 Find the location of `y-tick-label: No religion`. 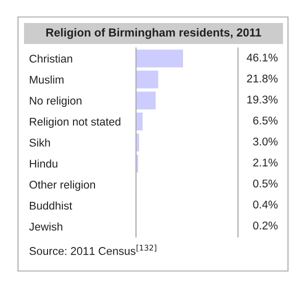

y-tick-label: No religion is located at coordinates (56, 101).